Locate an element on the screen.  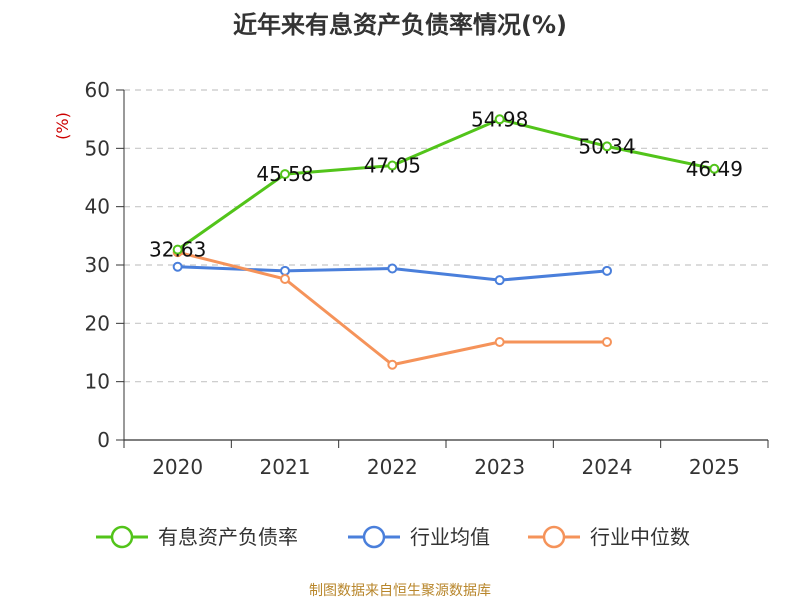
legend-item: 有息资产负债率 is located at coordinates (197, 537).